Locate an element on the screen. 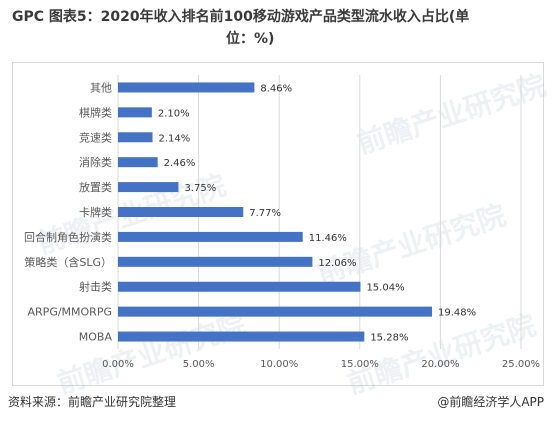  chart-title-line2: 位：%) is located at coordinates (250, 39).